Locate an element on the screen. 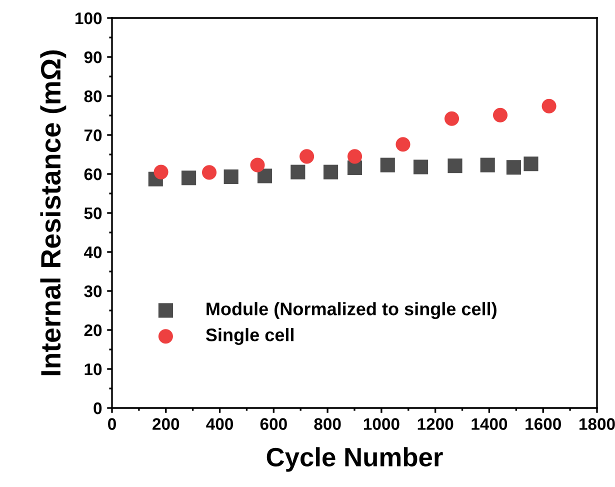  y-tick-label: 50 is located at coordinates (93, 213).